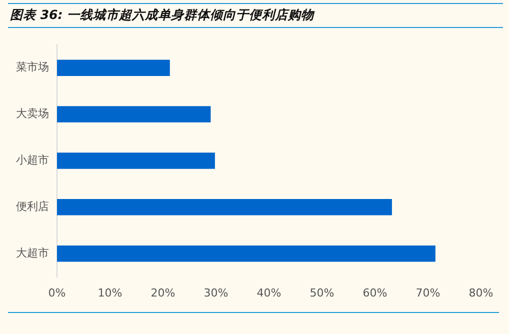  What do you see at coordinates (216, 293) in the screenshot?
I see `x-tick-label: 30%` at bounding box center [216, 293].